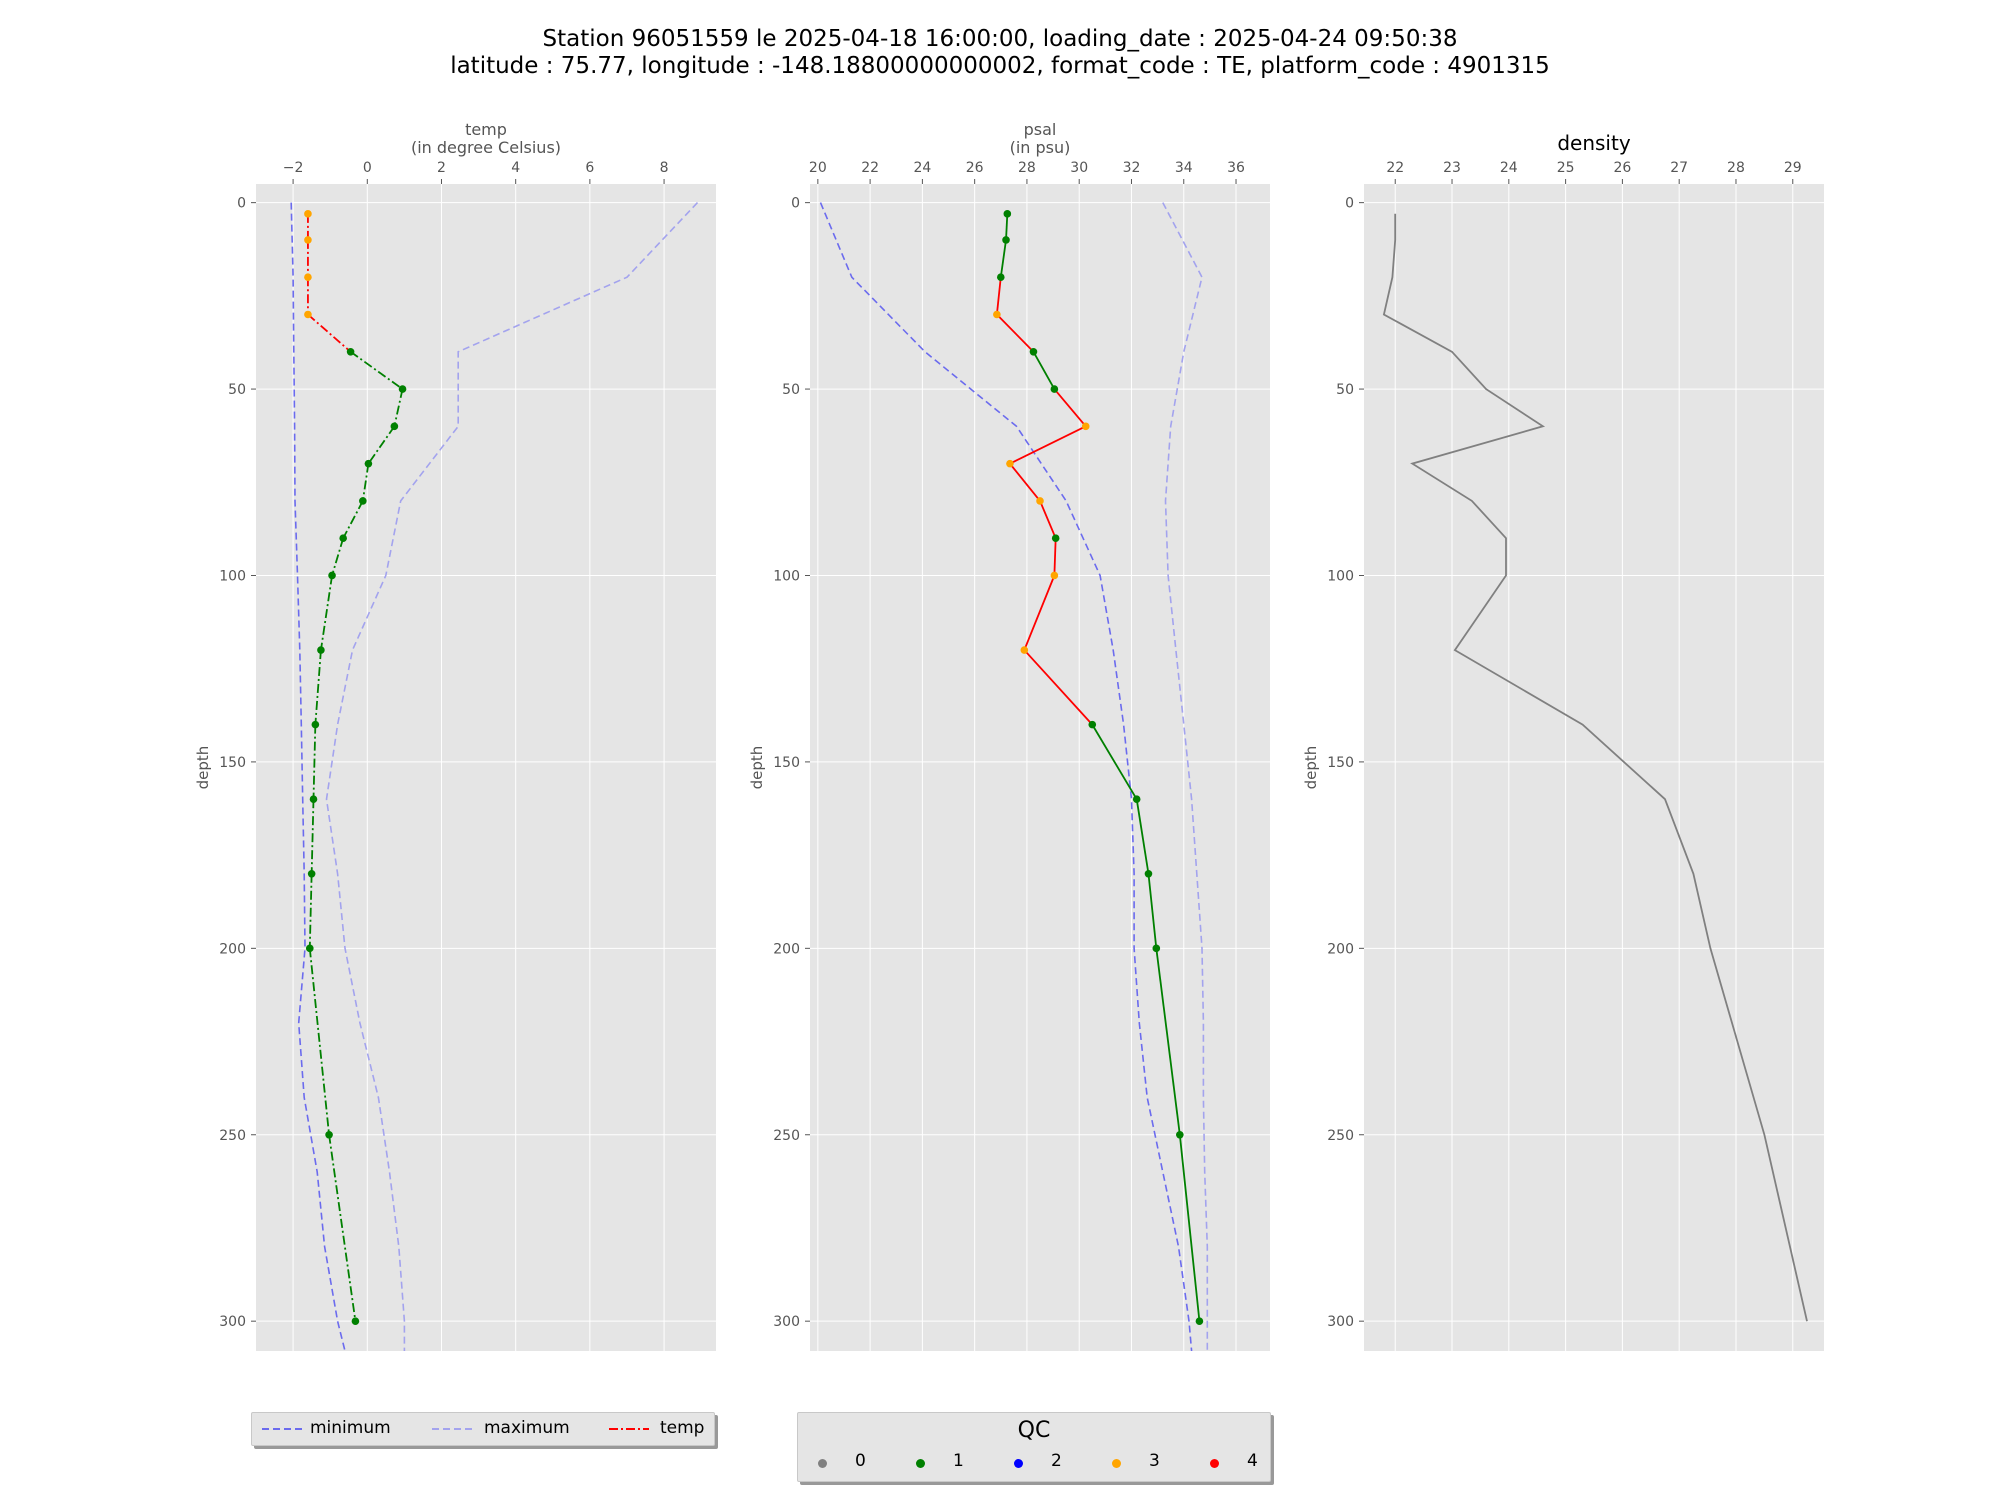  I want to click on psal-xtick-label: 36, so click(1236, 168).